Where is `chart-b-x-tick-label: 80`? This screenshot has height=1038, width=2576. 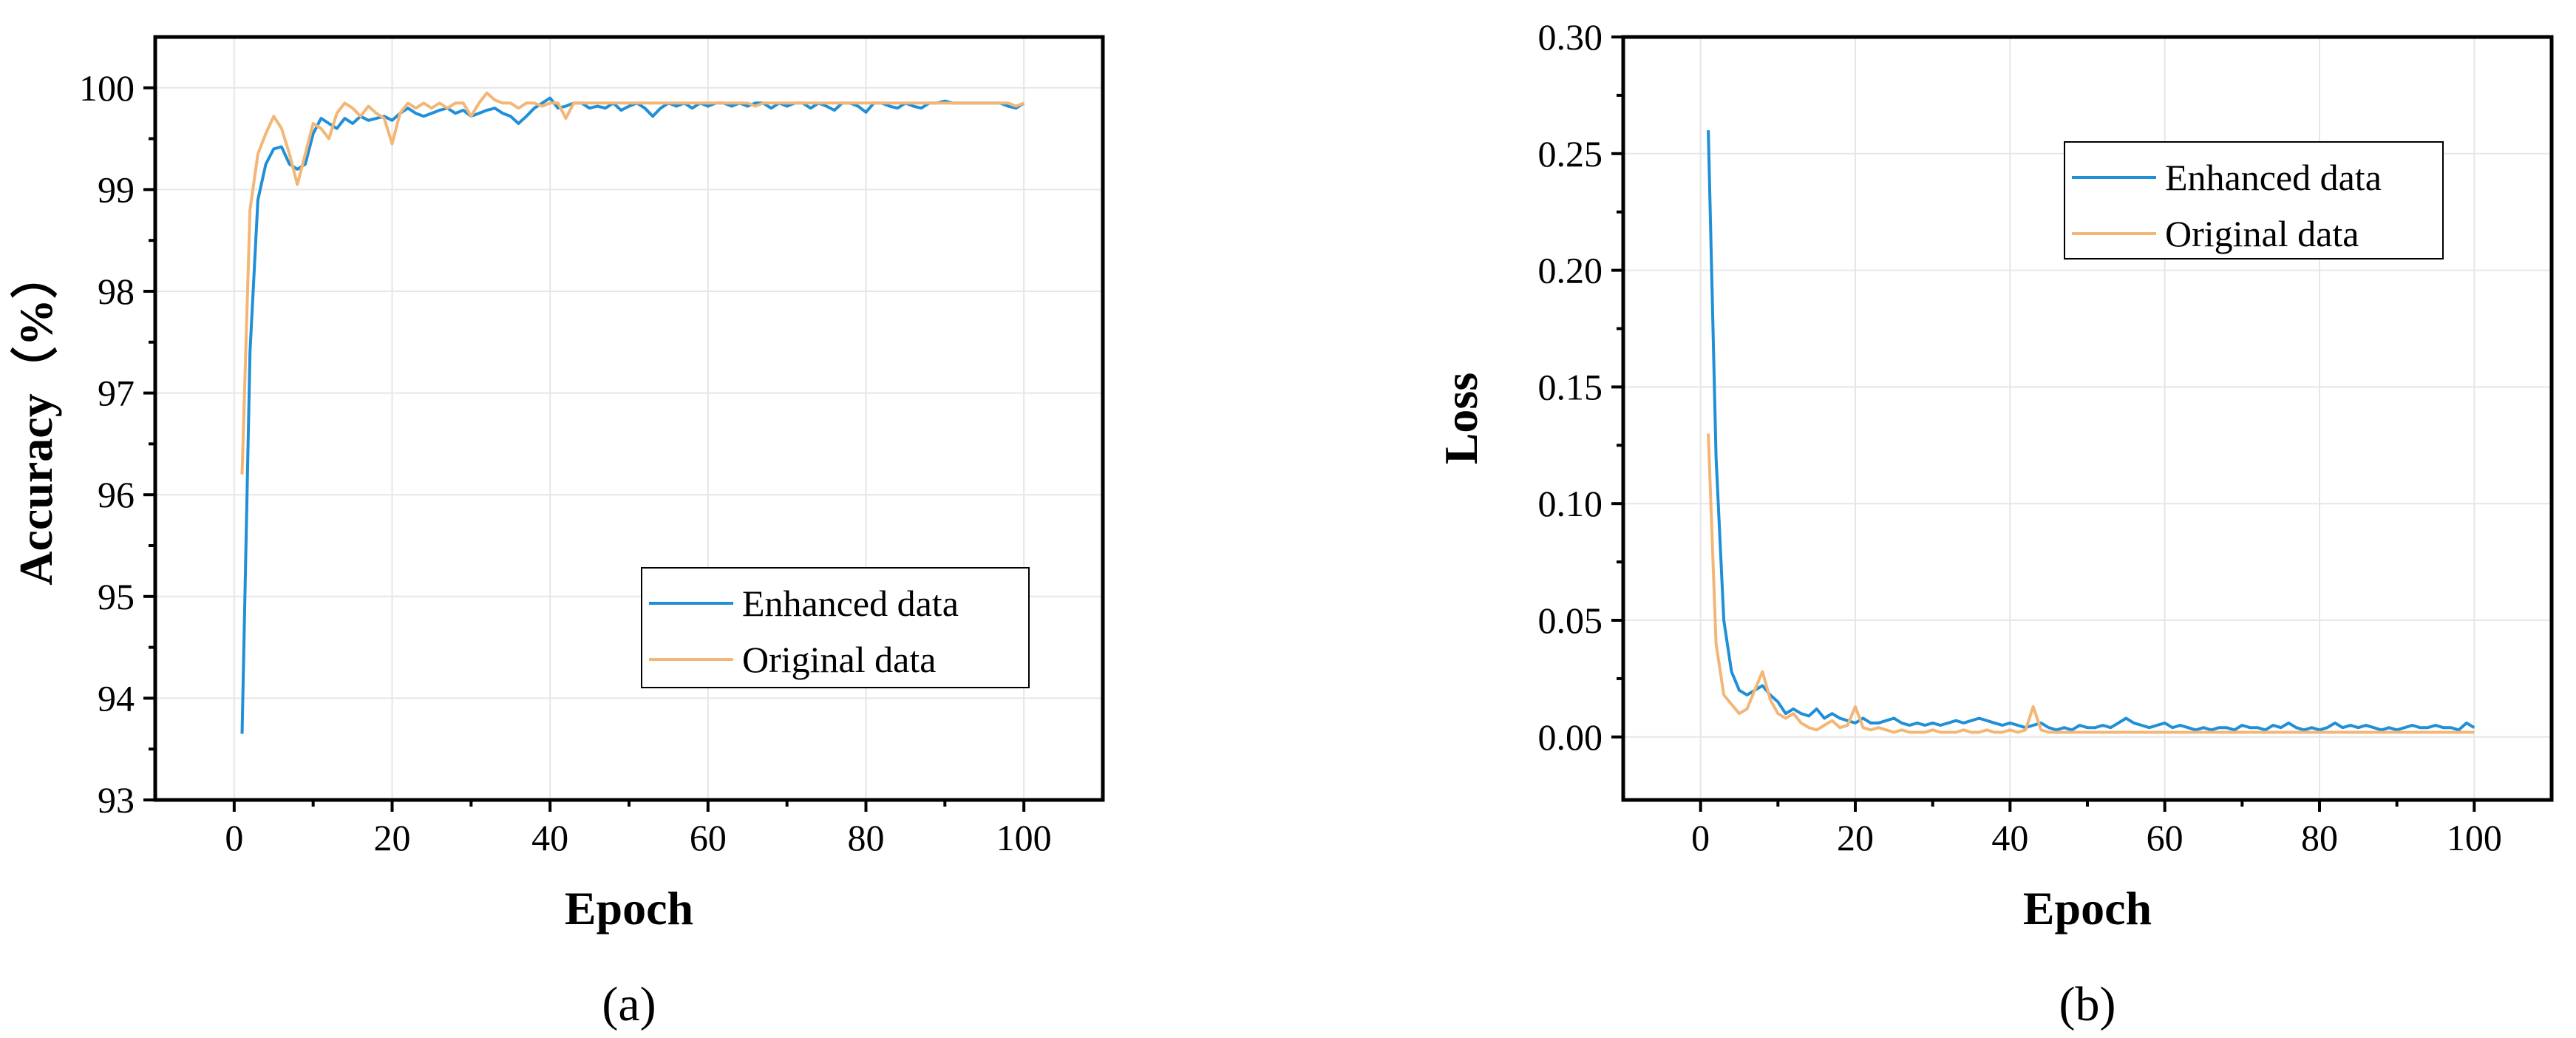
chart-b-x-tick-label: 80 is located at coordinates (2319, 838).